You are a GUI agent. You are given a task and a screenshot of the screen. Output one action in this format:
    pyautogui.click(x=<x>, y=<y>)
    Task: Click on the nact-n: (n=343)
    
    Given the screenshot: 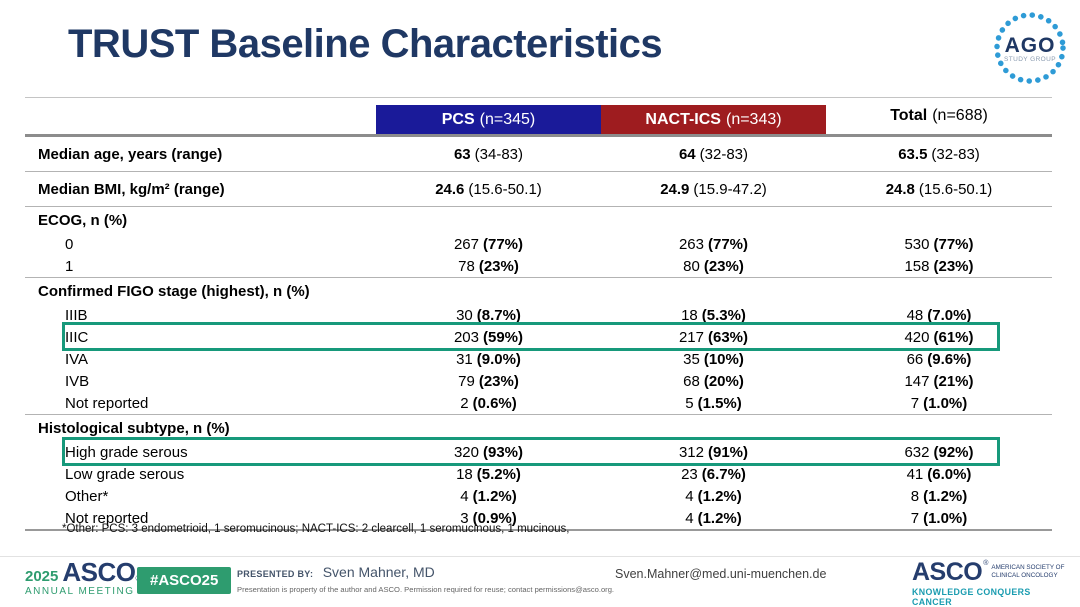 What is the action you would take?
    pyautogui.click(x=753, y=119)
    